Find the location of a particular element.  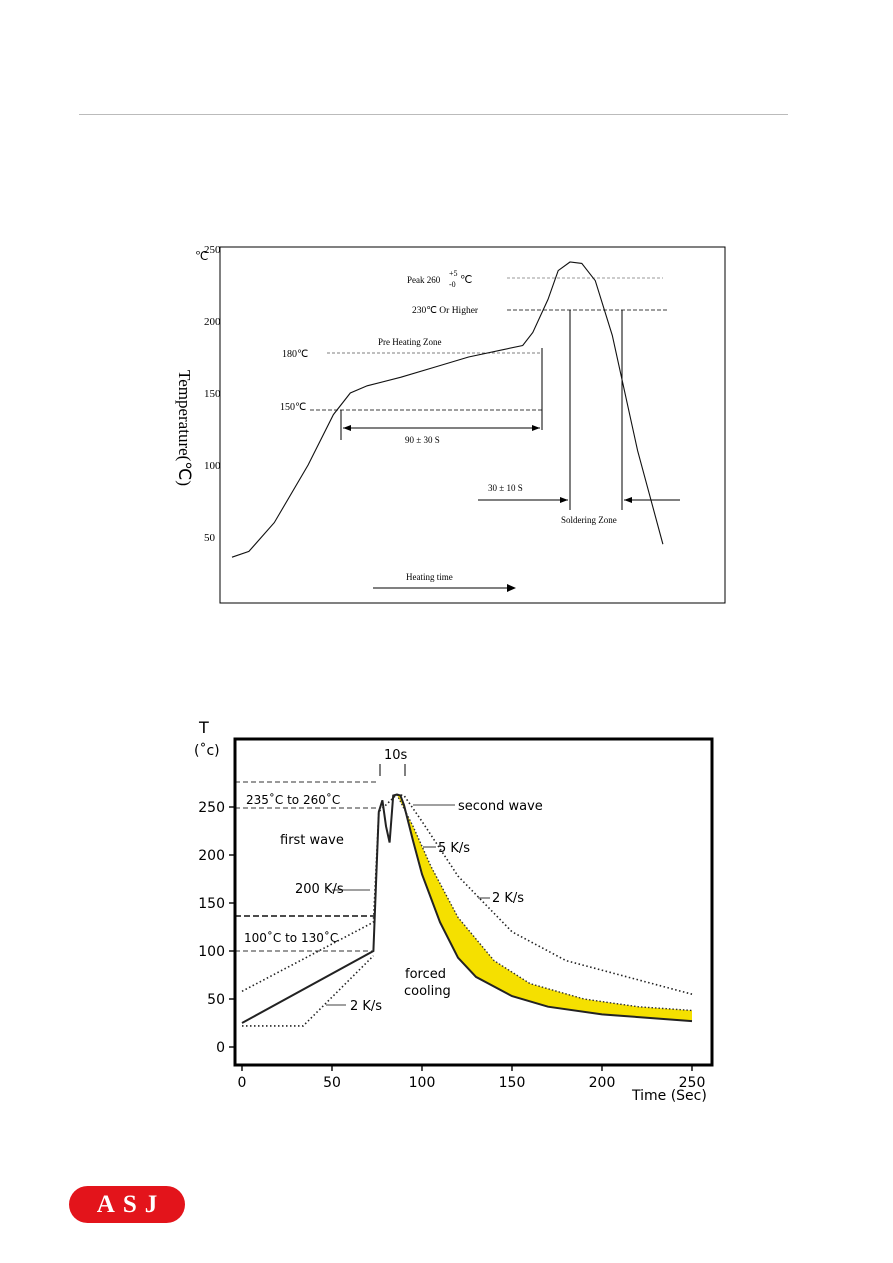

logo-text: ASJ is located at coordinates (131, 1204).